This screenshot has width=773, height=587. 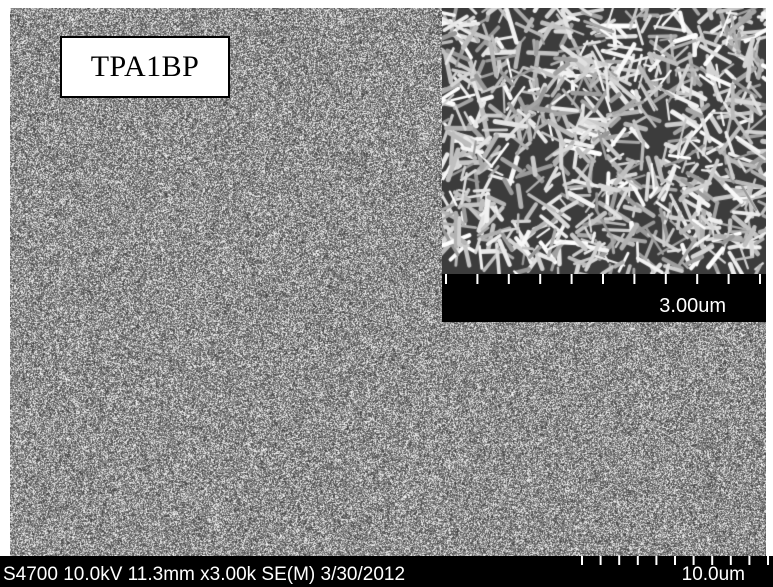 What do you see at coordinates (675, 560) in the screenshot?
I see `main-scale-ticks` at bounding box center [675, 560].